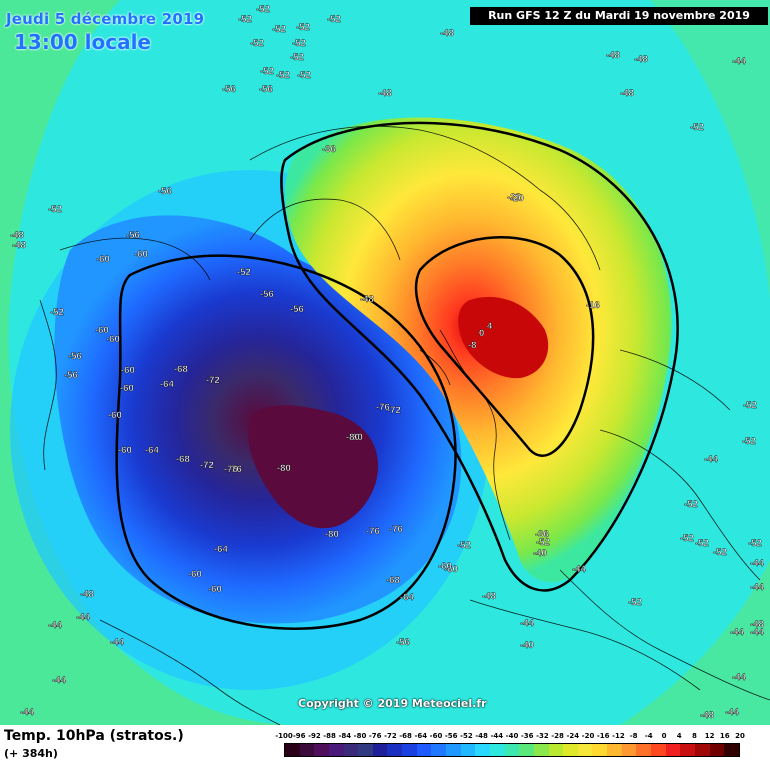 Image resolution: width=770 pixels, height=768 pixels. Describe the element at coordinates (527, 736) in the screenshot. I see `color-scale-tick-label: -36` at that location.